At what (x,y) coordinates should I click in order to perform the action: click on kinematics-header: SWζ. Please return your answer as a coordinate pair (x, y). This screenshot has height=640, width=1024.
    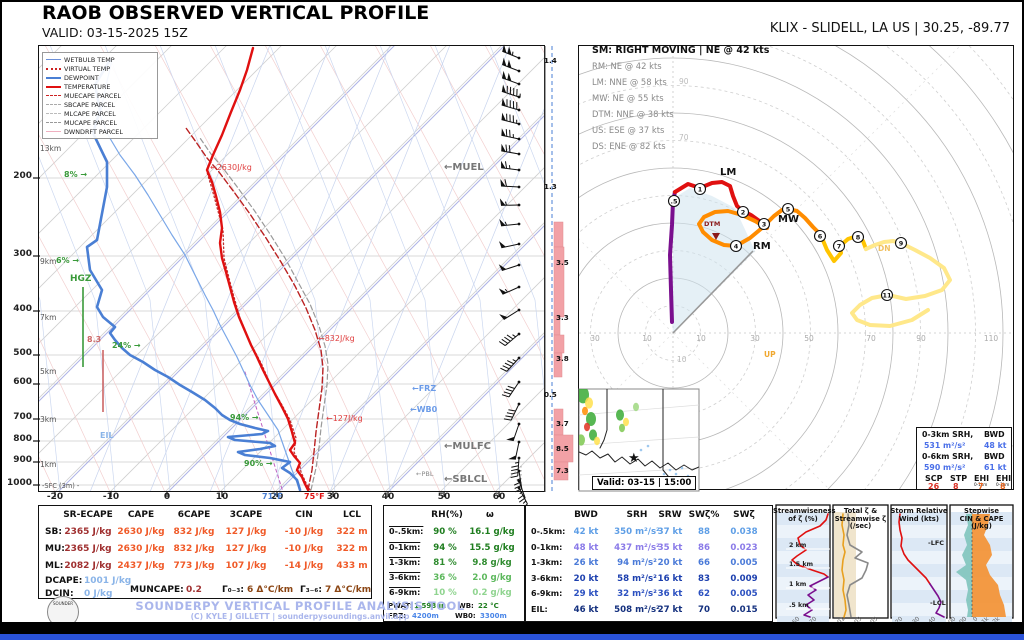
    Looking at the image, I should click on (744, 515).